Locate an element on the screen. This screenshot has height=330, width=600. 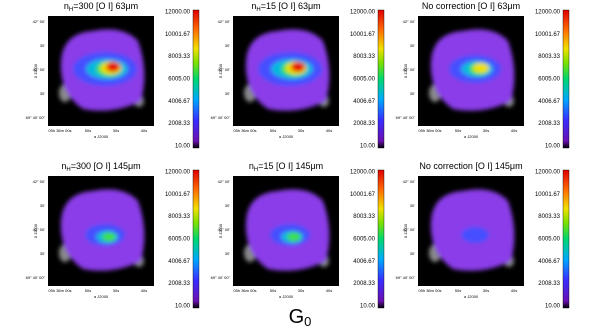
title-main: No correction [O I] 63μm is located at coordinates (471, 6).